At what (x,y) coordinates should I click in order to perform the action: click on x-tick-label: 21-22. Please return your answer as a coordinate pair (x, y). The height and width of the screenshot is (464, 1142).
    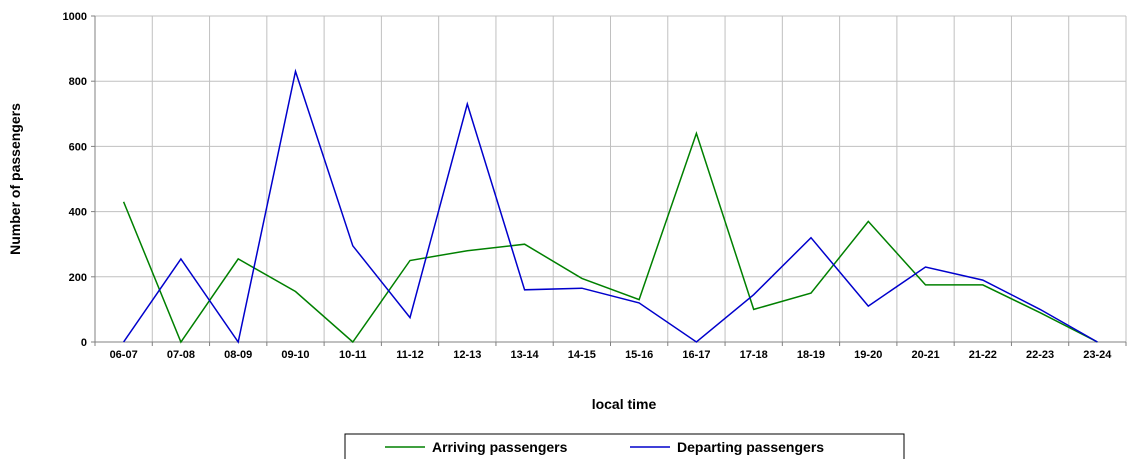
    Looking at the image, I should click on (983, 355).